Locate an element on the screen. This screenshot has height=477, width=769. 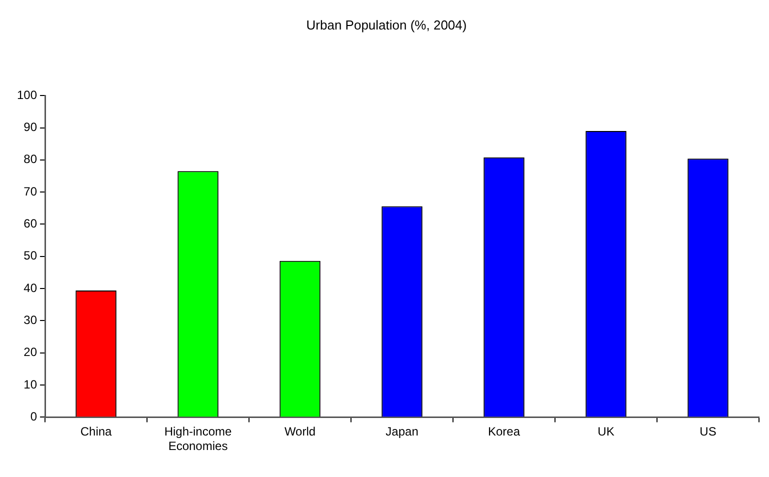
y-tick-label: 70 is located at coordinates (31, 191).